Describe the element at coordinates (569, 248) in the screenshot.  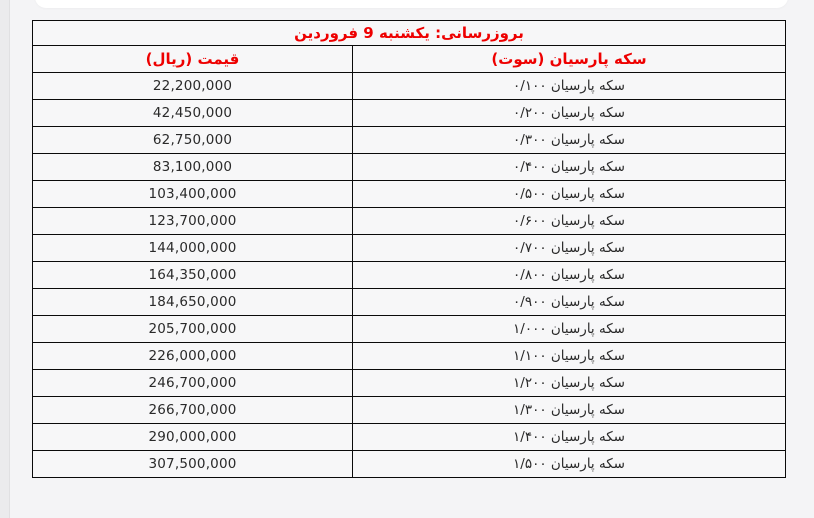
I see `coin-cell: سکه پارسیان ۰/۷۰۰` at that location.